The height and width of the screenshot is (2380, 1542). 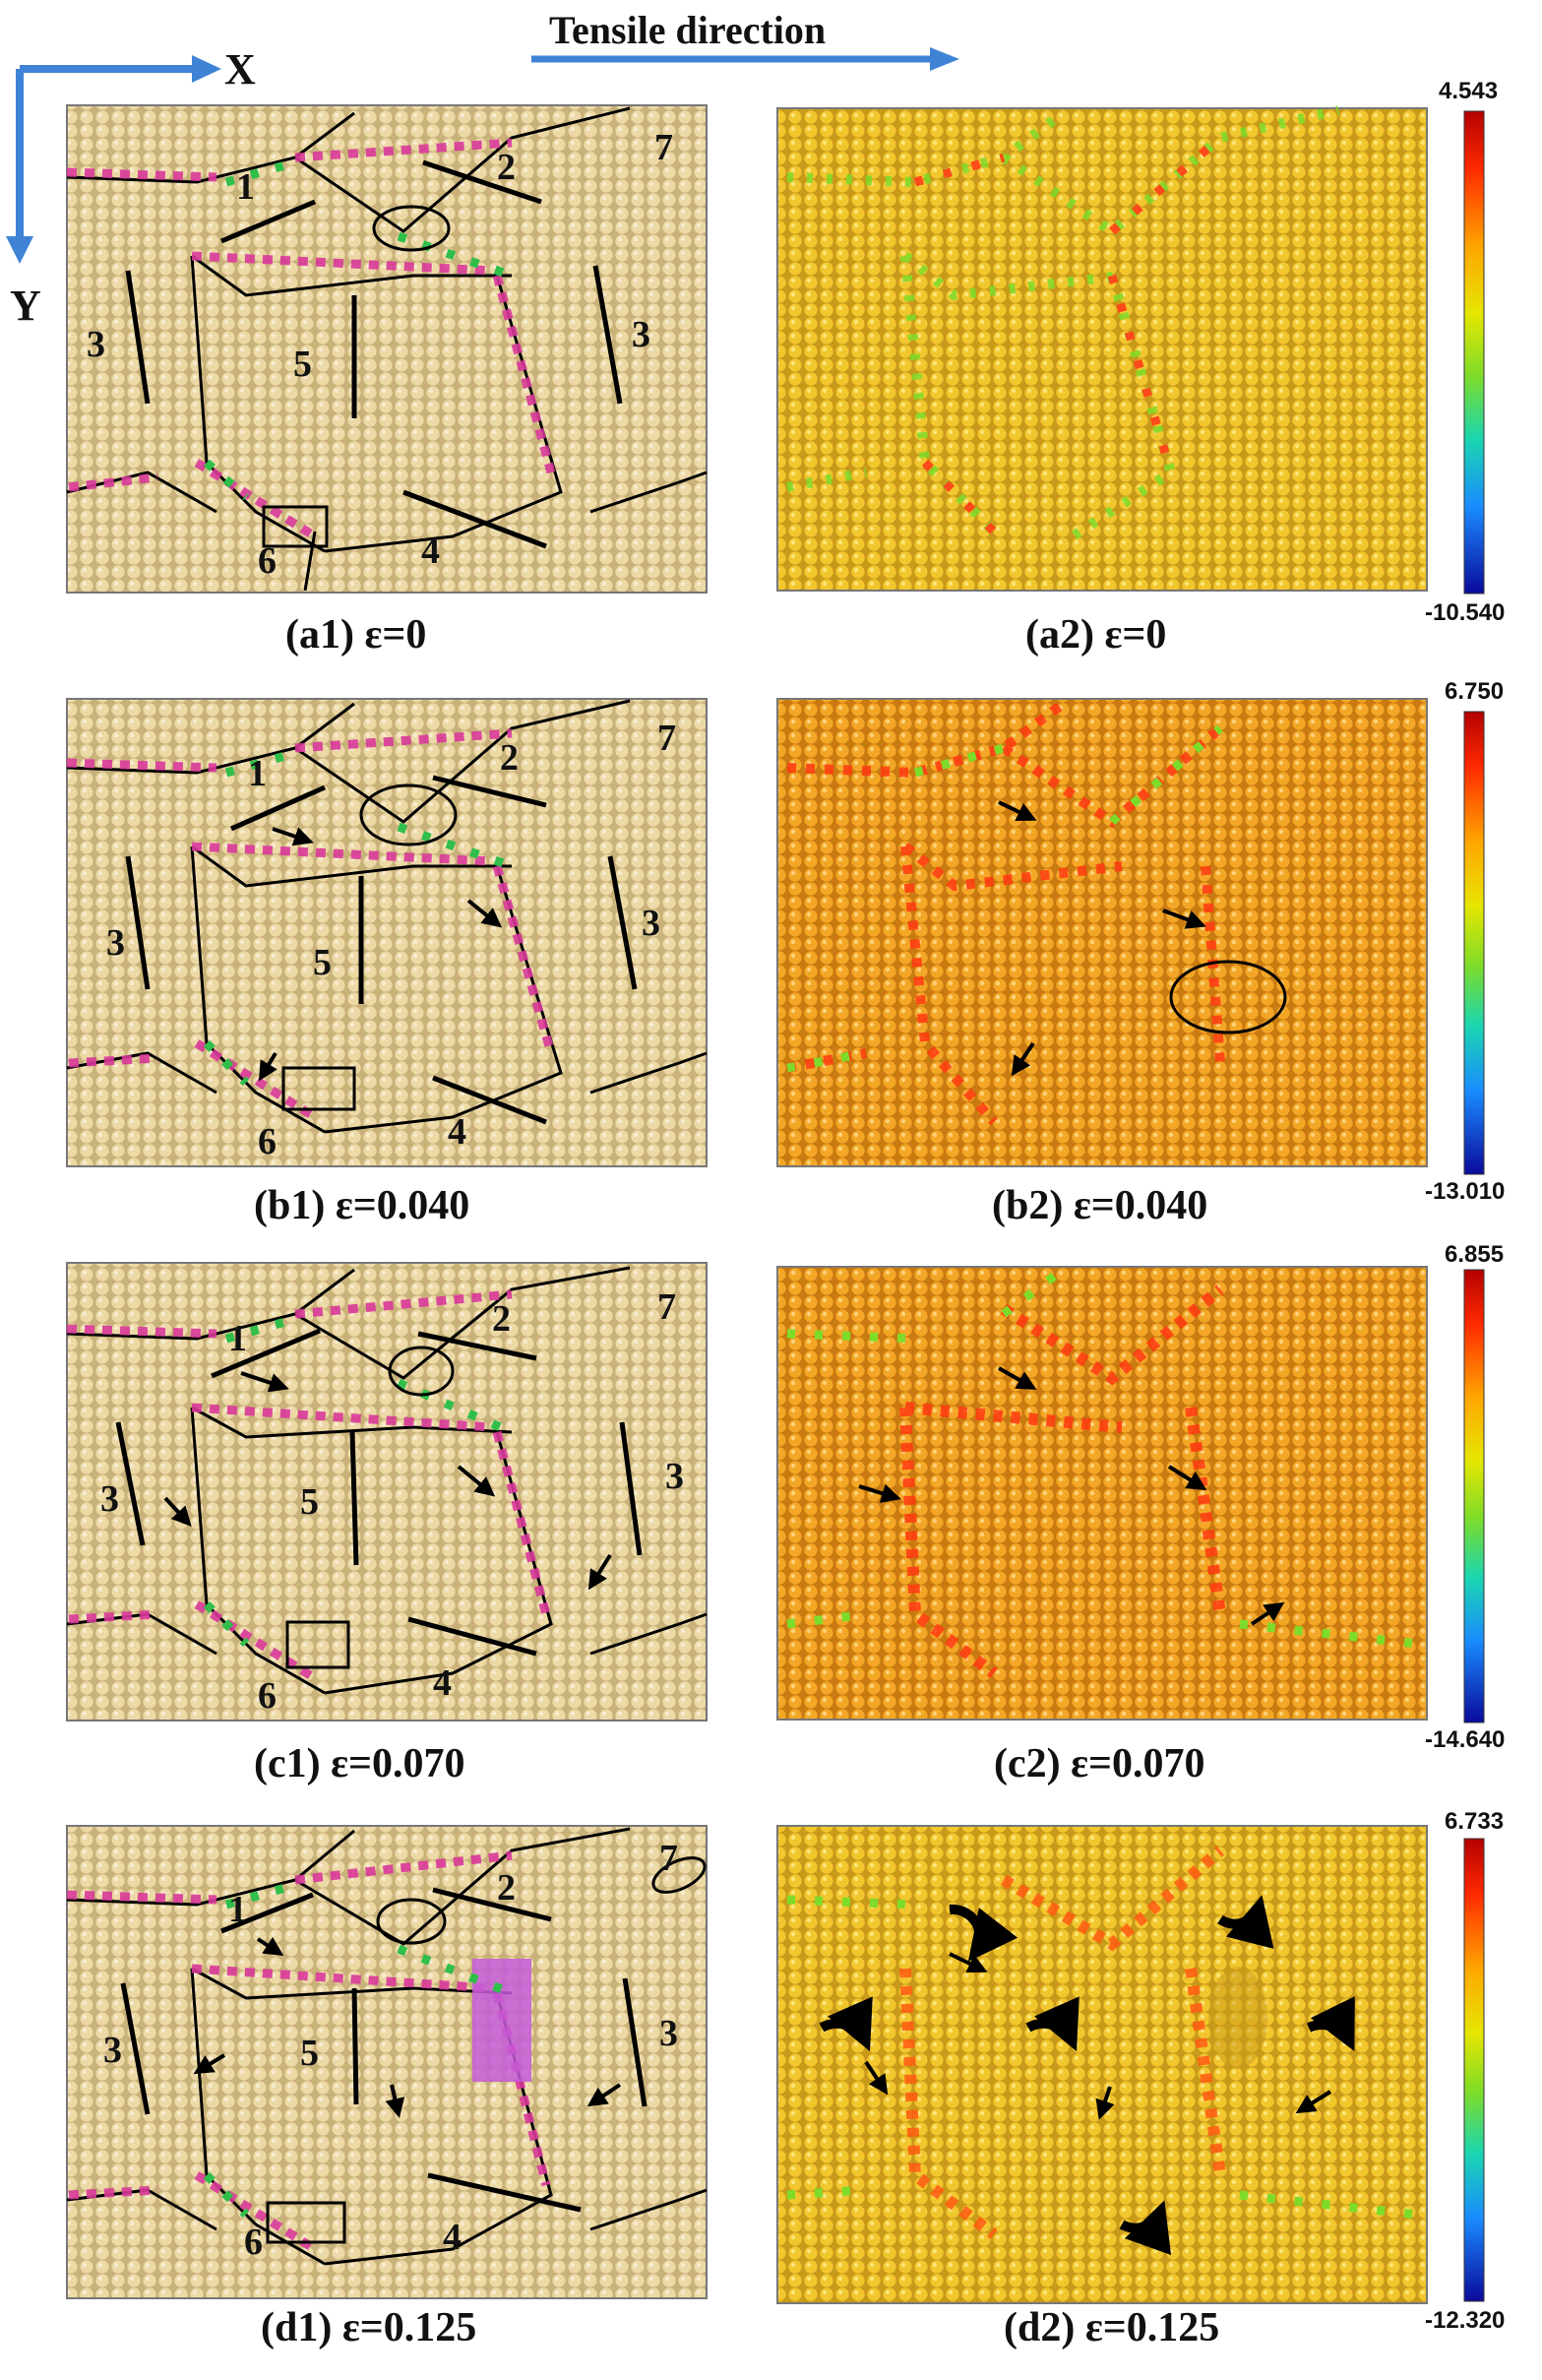 I want to click on colorbar-max: 6.733, so click(x=1474, y=1821).